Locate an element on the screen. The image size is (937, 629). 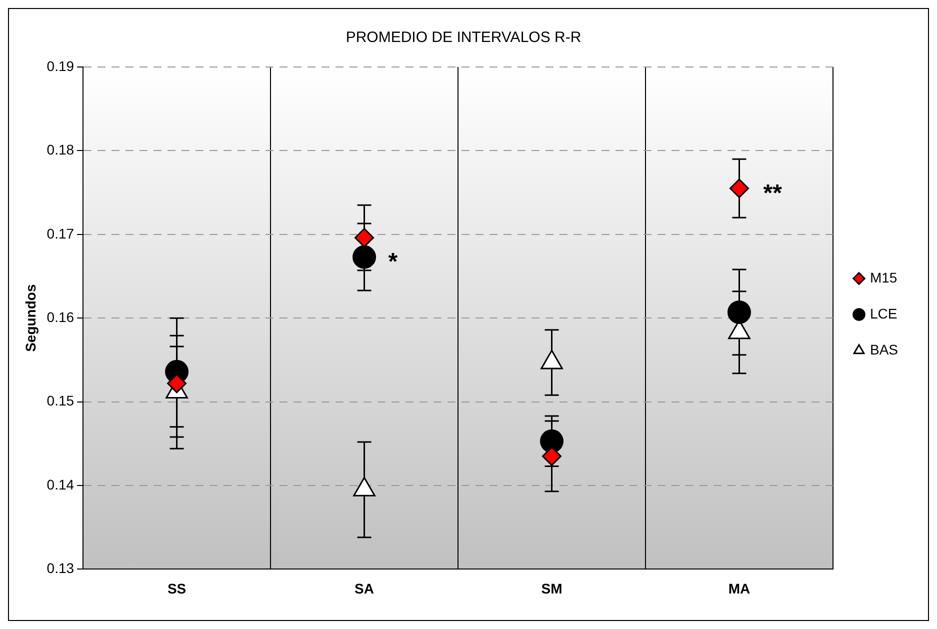
x-tick-label: MA is located at coordinates (739, 588).